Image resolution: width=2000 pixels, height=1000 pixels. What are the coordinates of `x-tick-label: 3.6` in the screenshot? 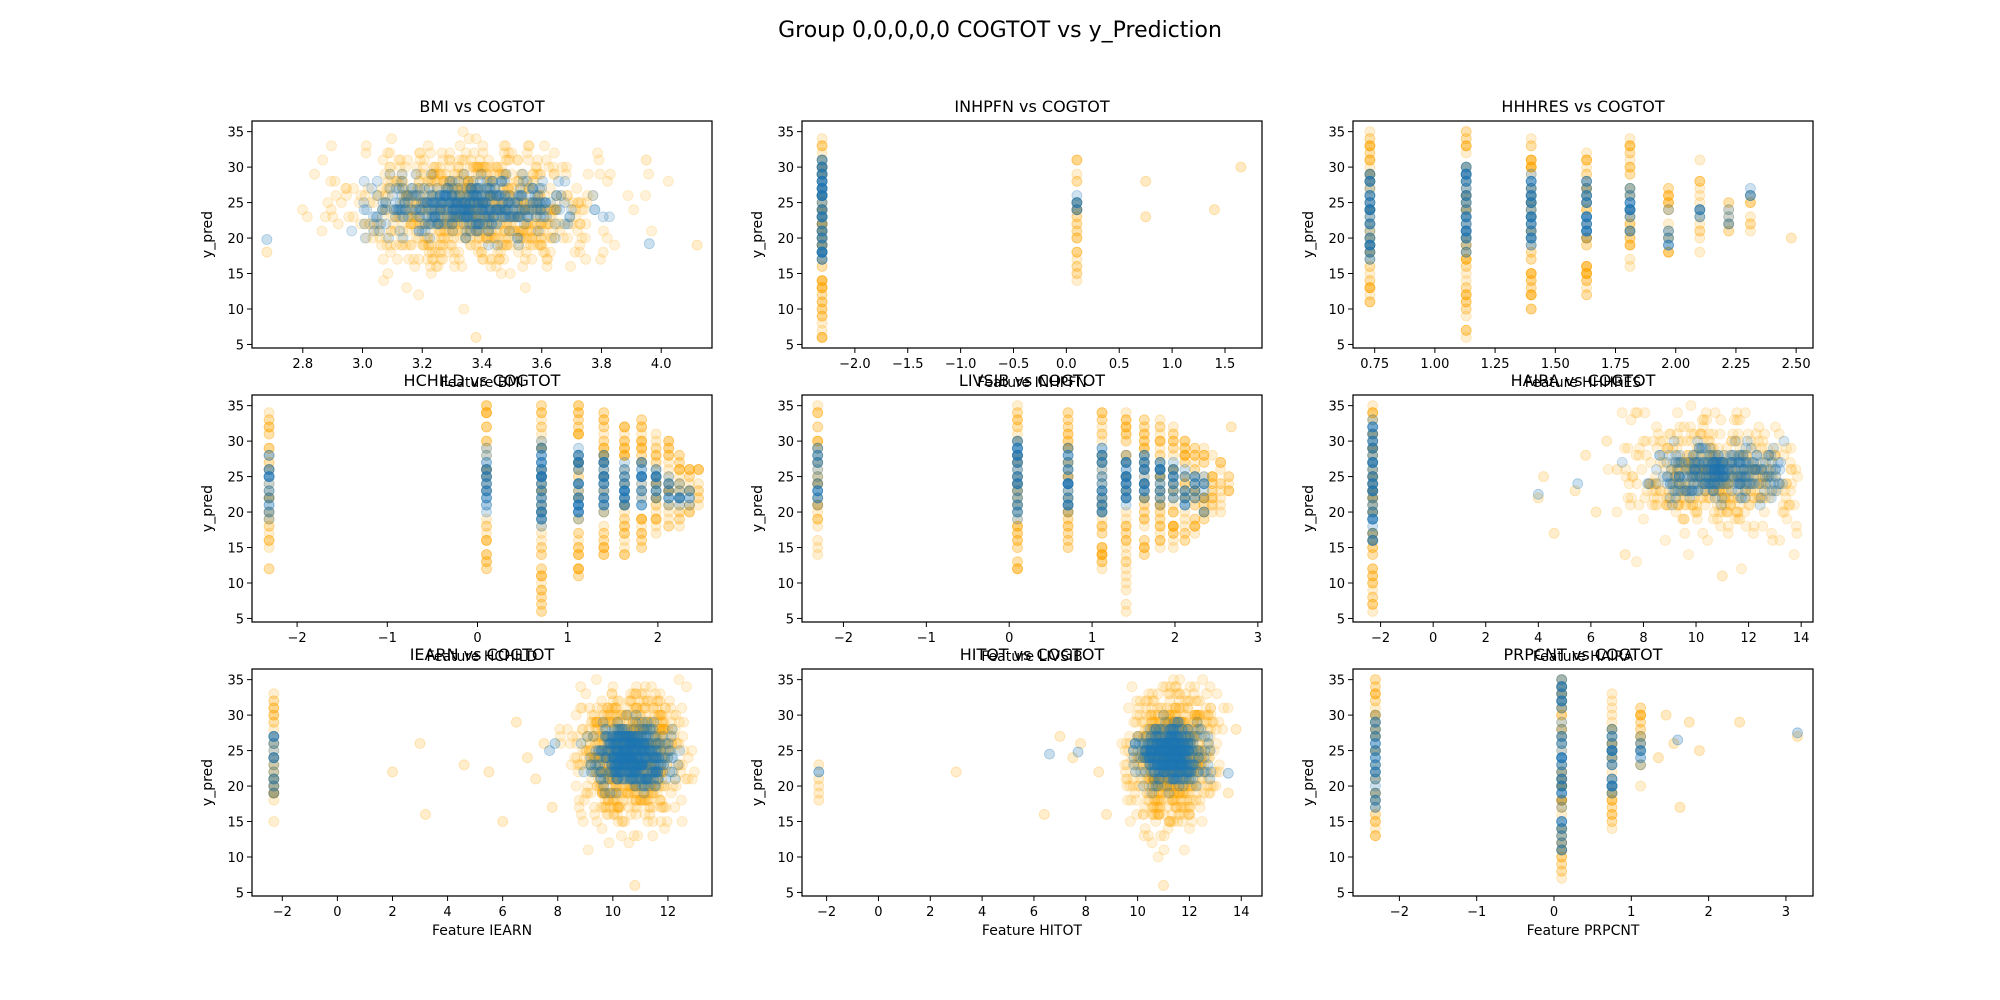 It's located at (541, 364).